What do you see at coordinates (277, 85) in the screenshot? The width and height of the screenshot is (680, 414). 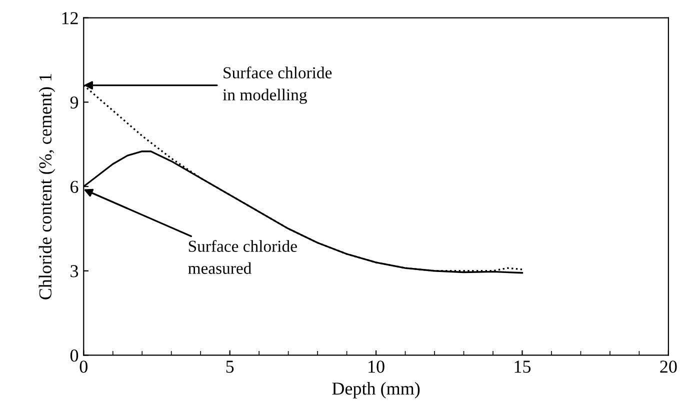 I see `annotation: Surface chloride in modelling` at bounding box center [277, 85].